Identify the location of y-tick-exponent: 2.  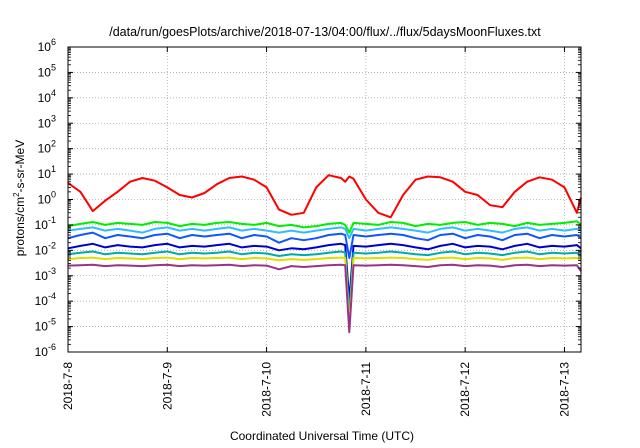
(53, 144).